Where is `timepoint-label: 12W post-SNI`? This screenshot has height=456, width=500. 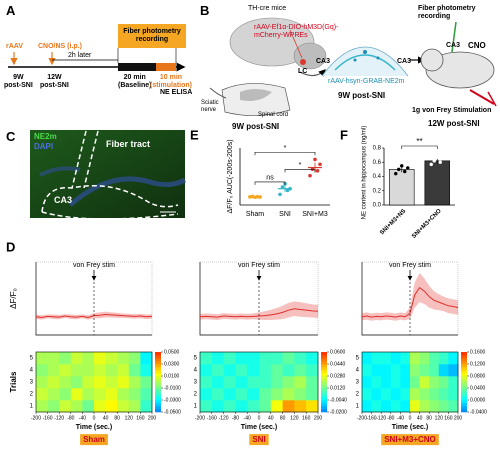
timepoint-label: 12W post-SNI is located at coordinates (454, 123).